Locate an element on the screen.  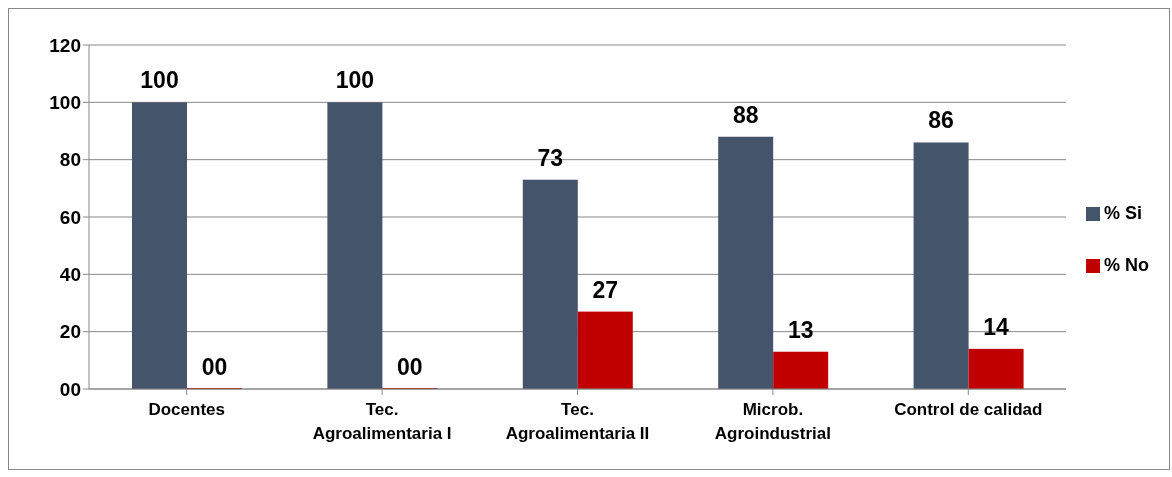
data-label: 86 is located at coordinates (941, 120).